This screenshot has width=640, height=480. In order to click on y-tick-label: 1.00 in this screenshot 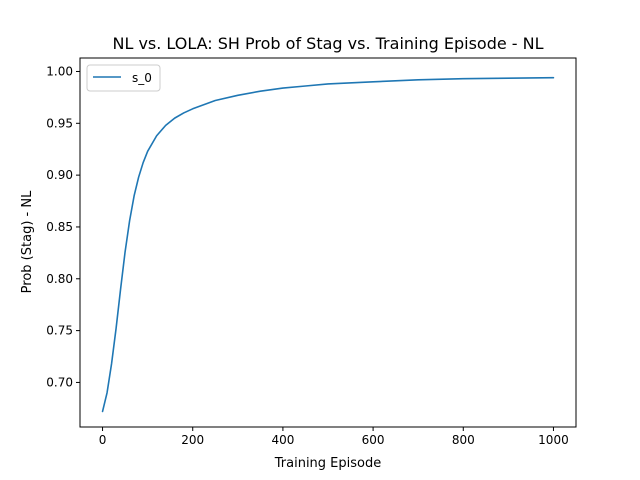, I will do `click(59, 71)`.